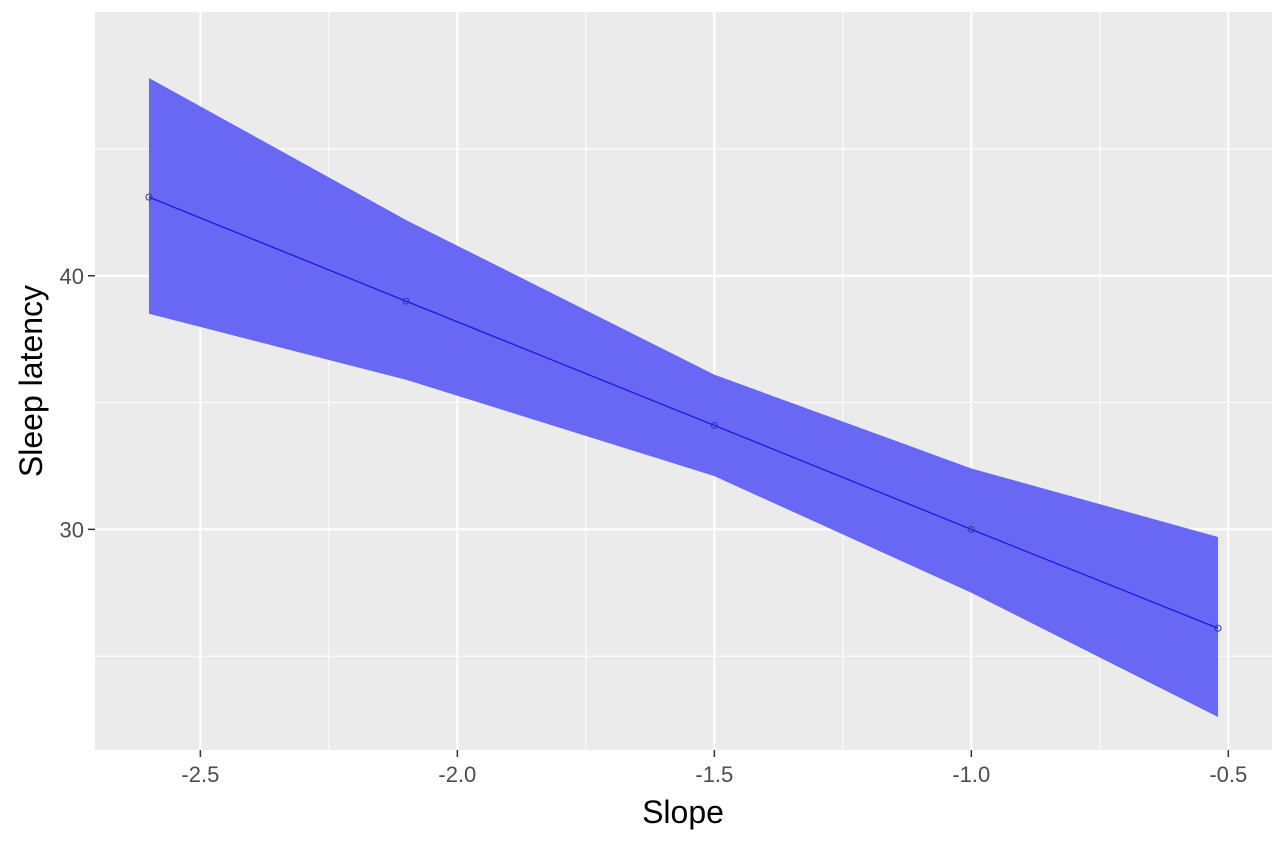  Describe the element at coordinates (72, 276) in the screenshot. I see `y-tick-label: 40` at that location.